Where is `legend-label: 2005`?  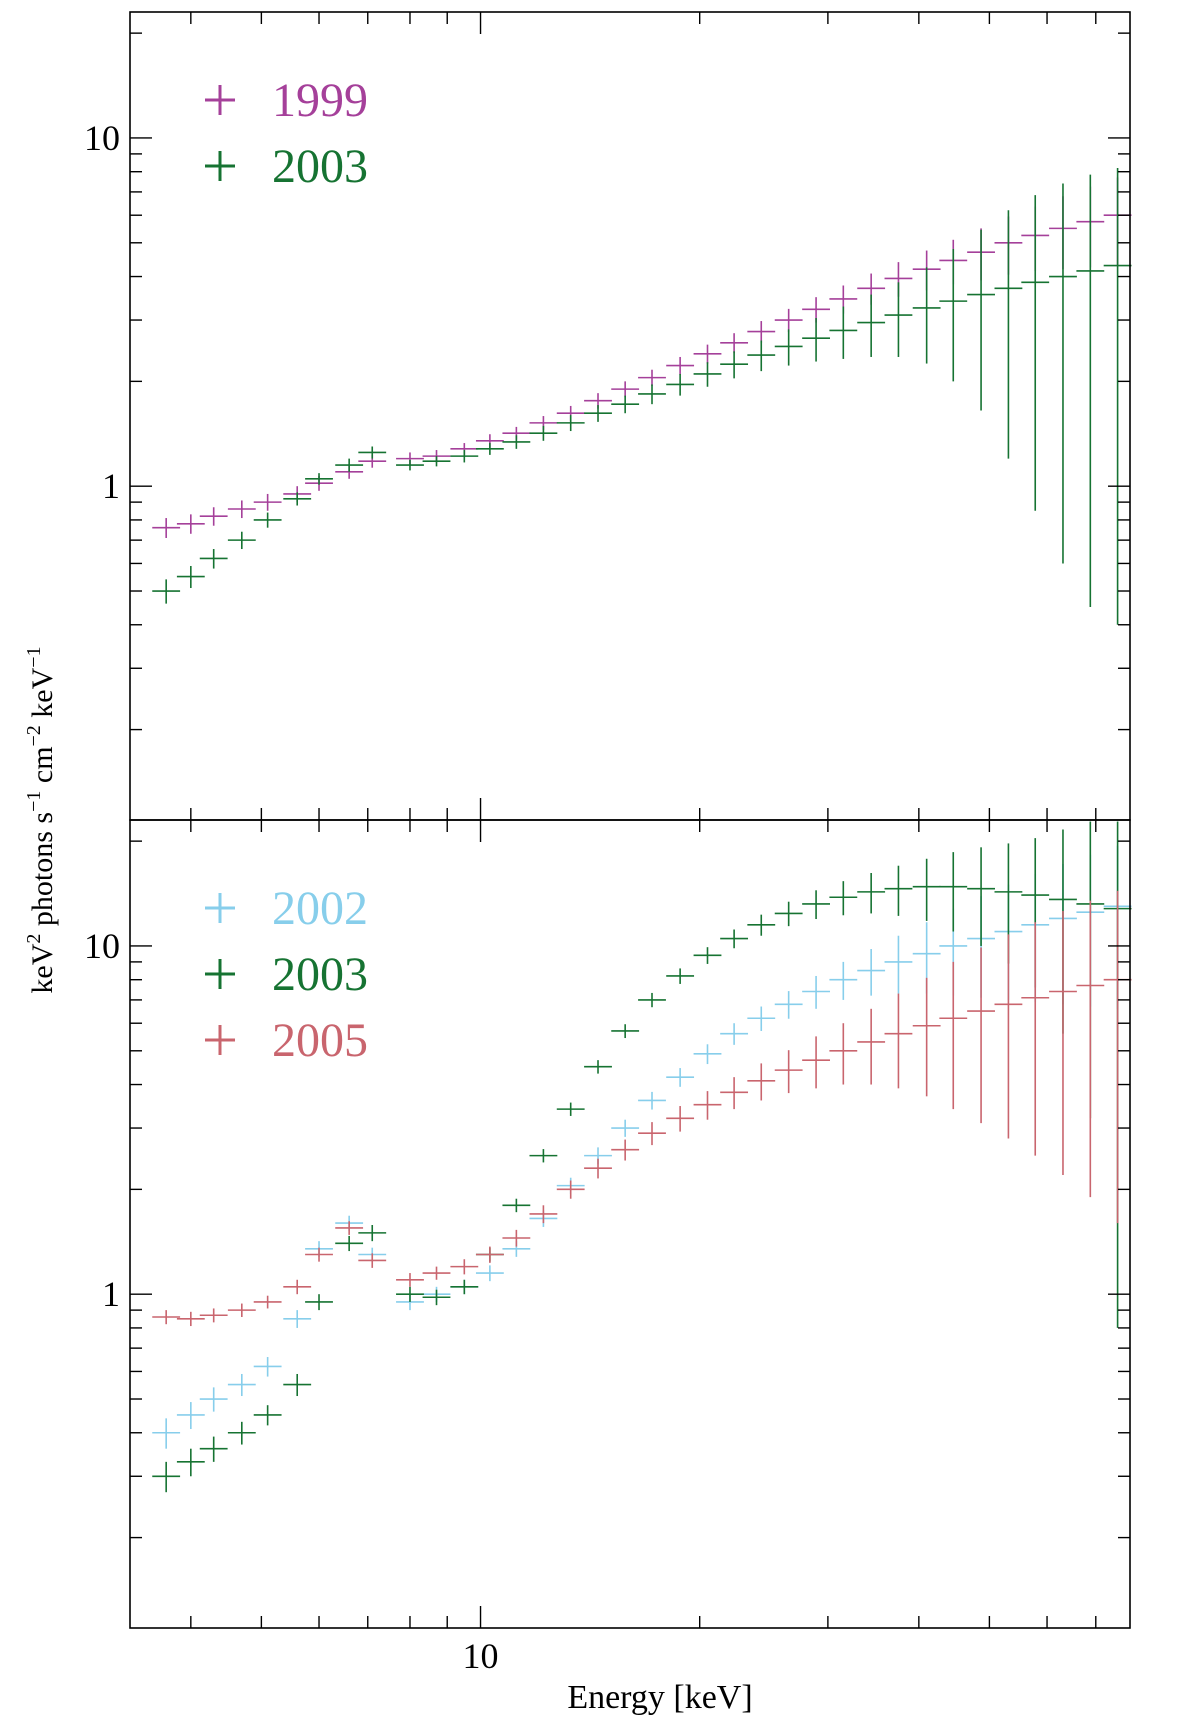
legend-label: 2005 is located at coordinates (320, 1040).